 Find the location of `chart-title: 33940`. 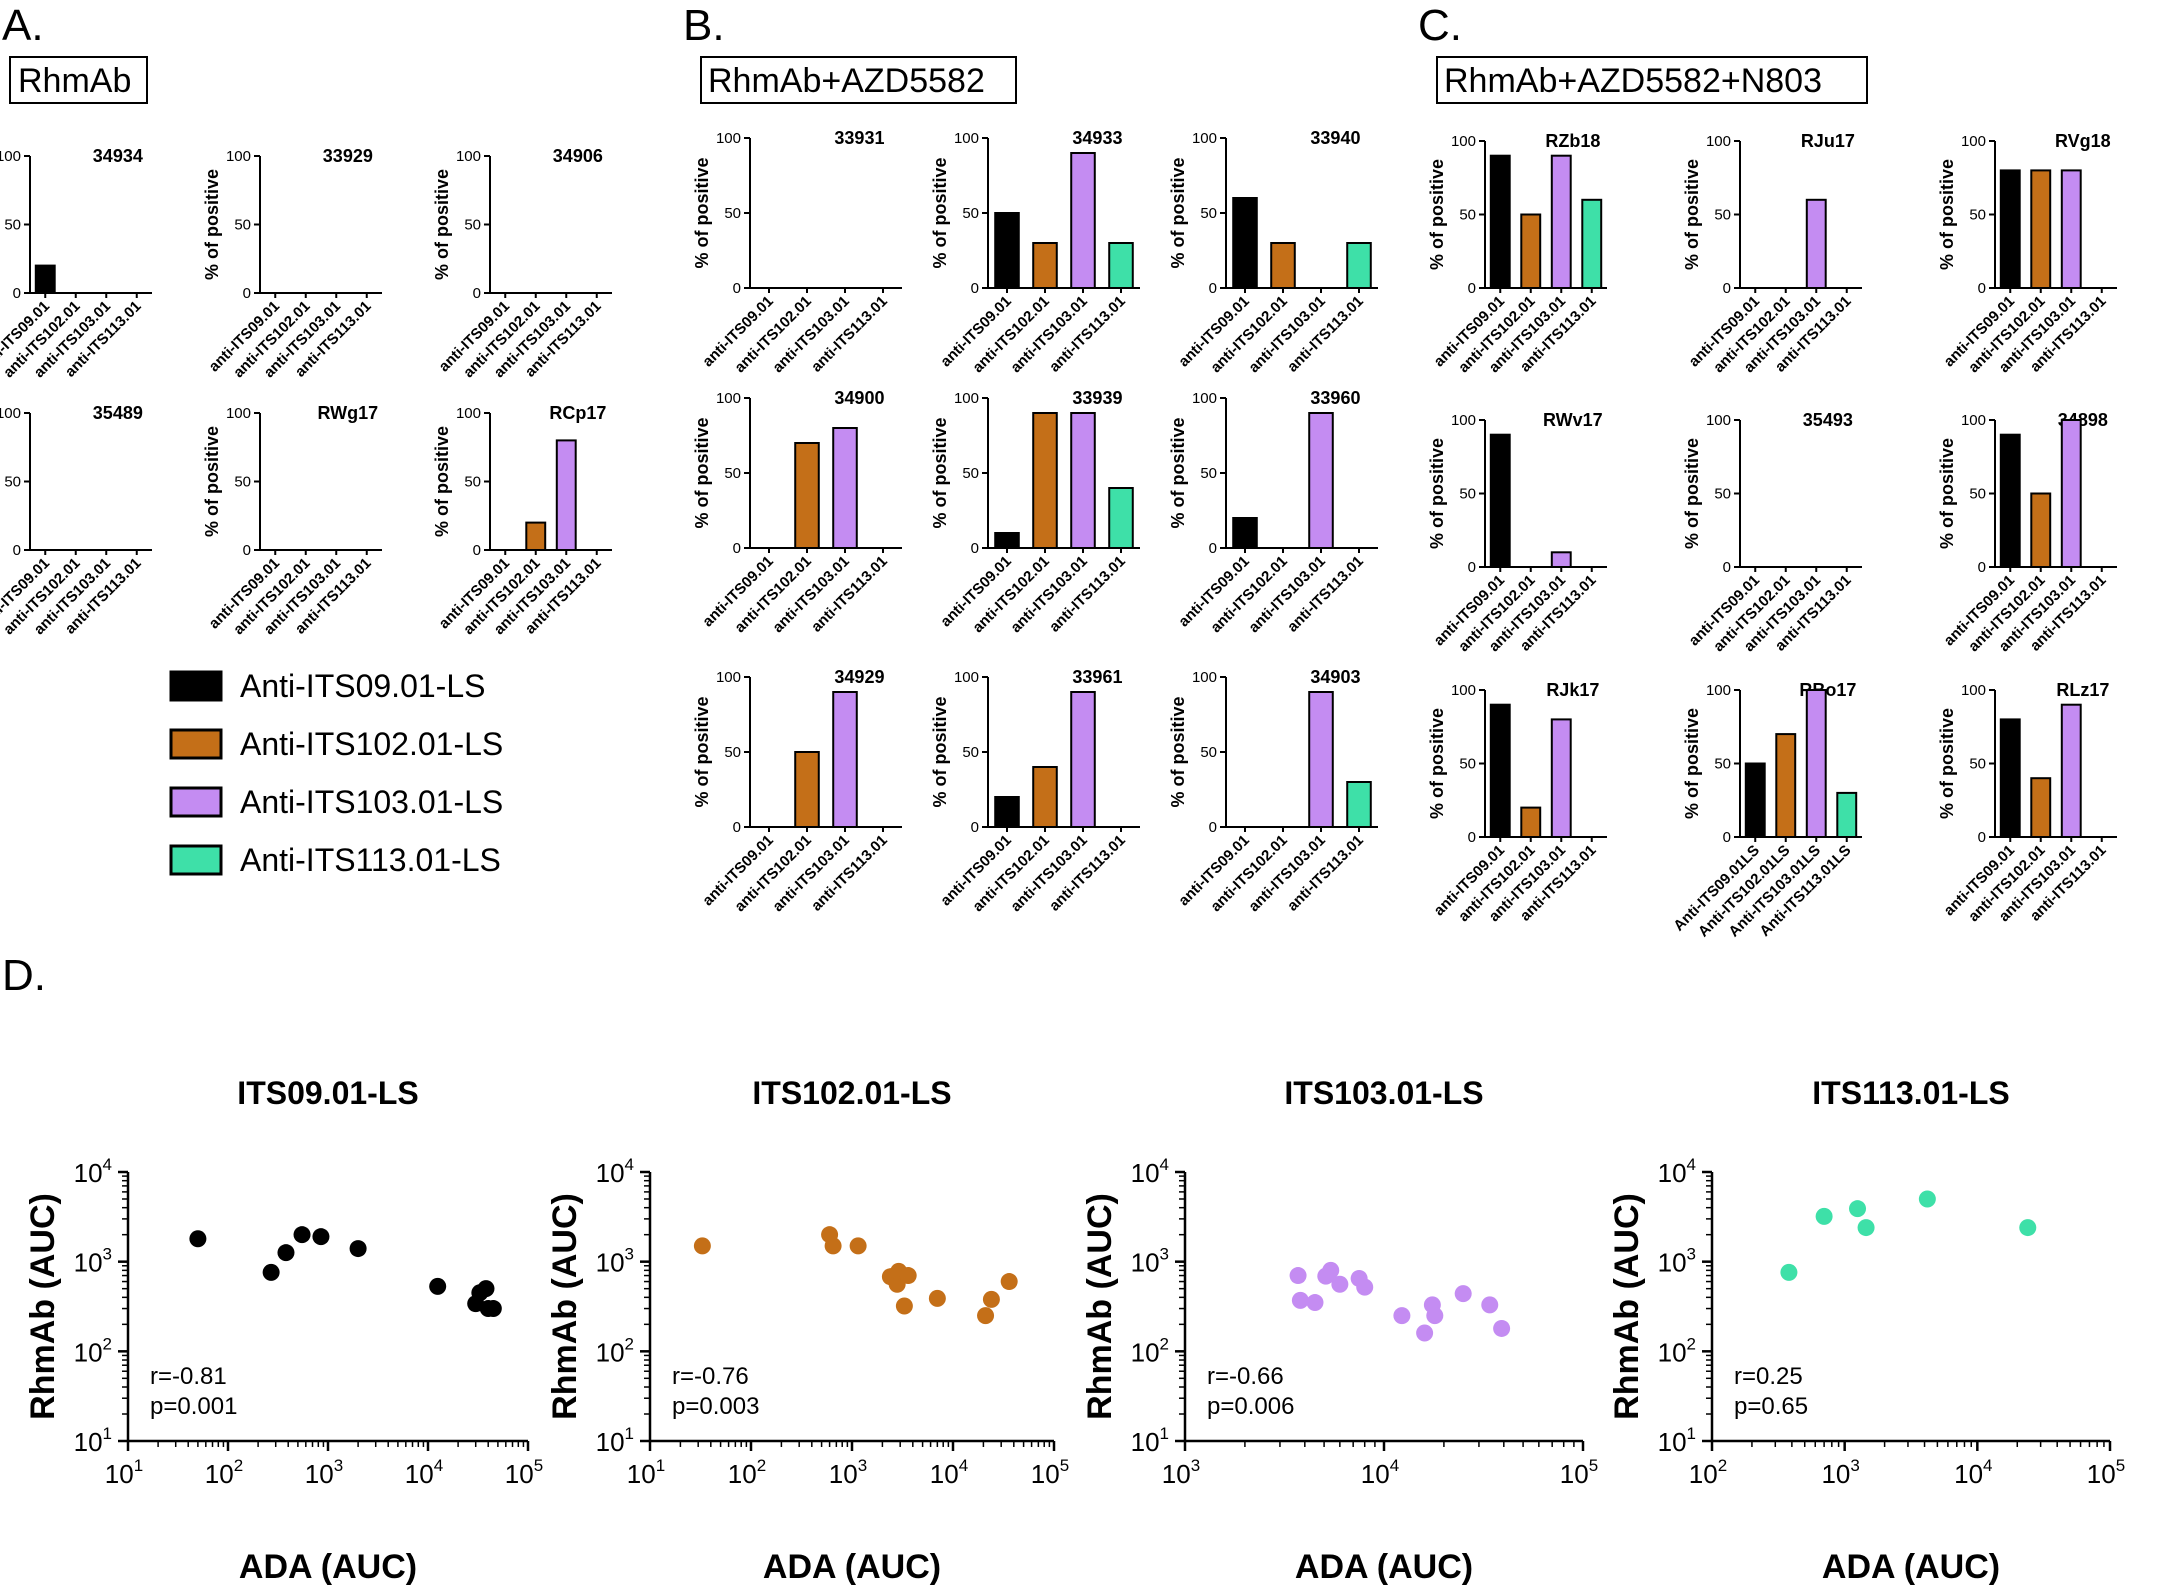

chart-title: 33940 is located at coordinates (1335, 138).